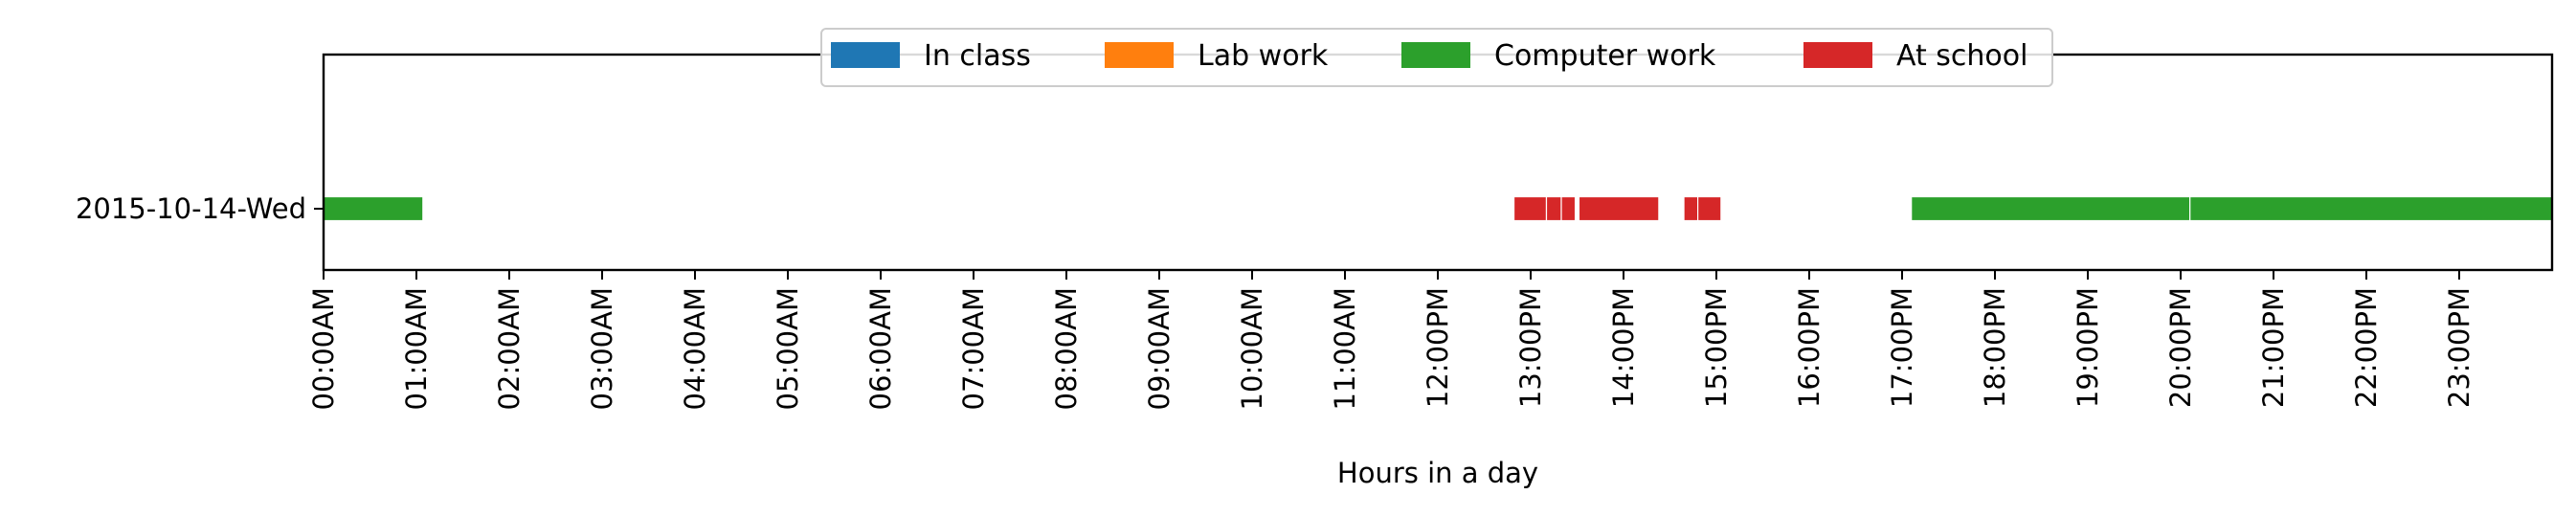 The width and height of the screenshot is (2576, 517). What do you see at coordinates (602, 348) in the screenshot?
I see `x-tick-label: 03:00AM` at bounding box center [602, 348].